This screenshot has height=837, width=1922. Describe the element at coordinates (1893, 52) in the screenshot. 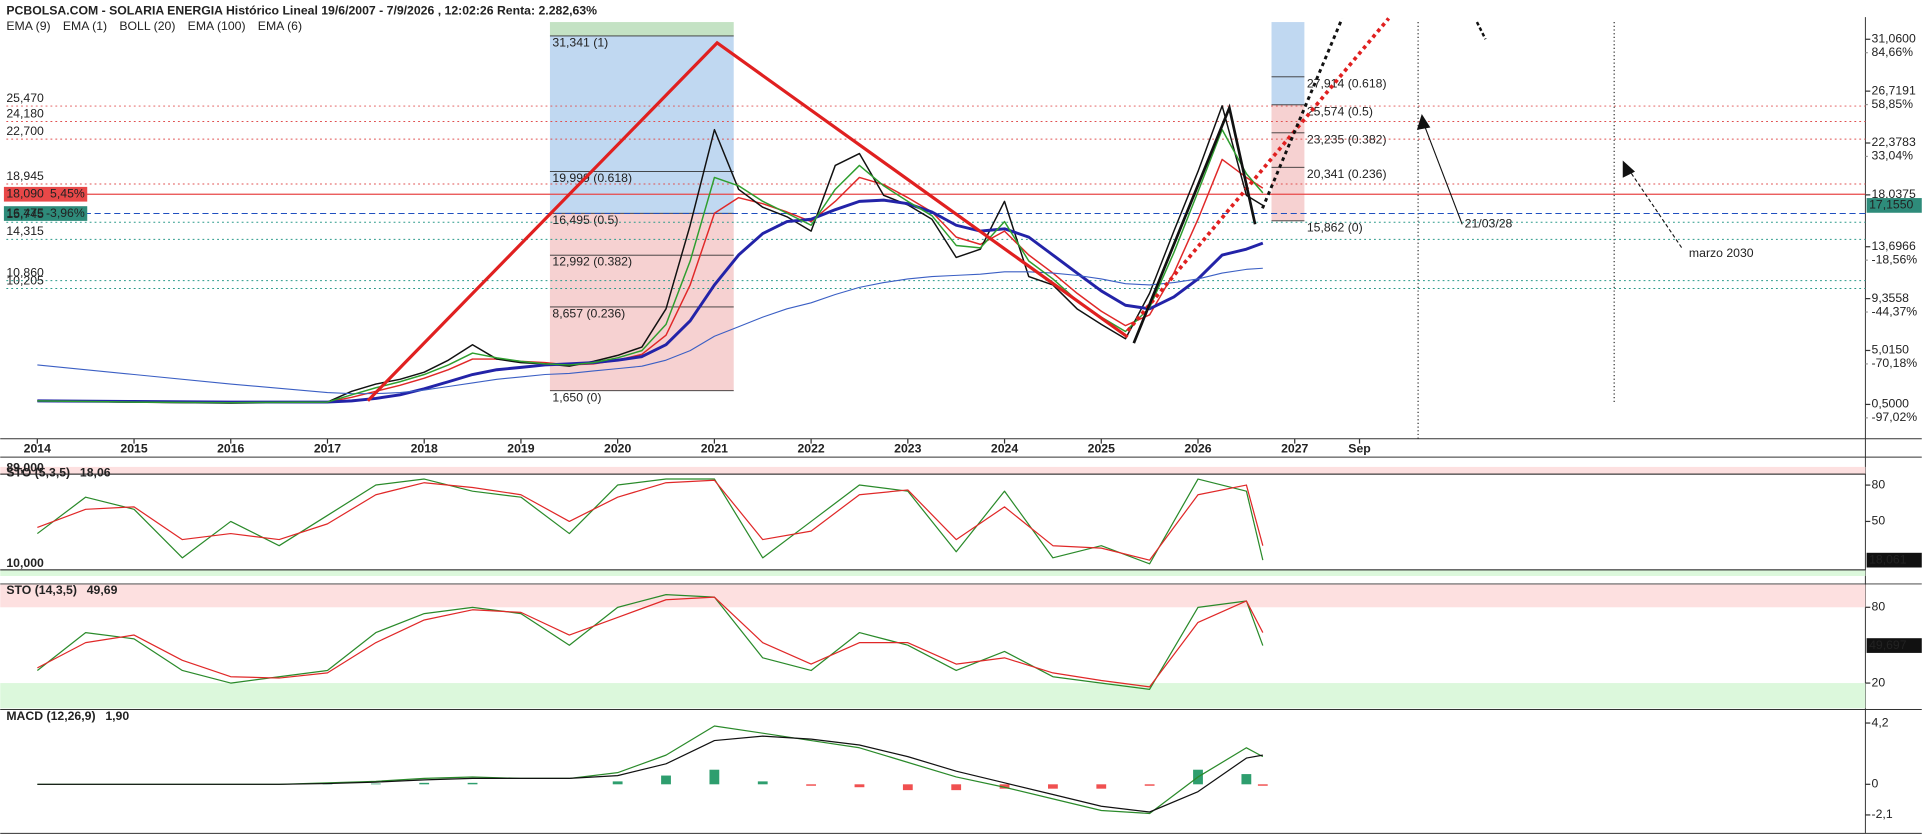

I see `y2-tick-label: 84,66%` at that location.